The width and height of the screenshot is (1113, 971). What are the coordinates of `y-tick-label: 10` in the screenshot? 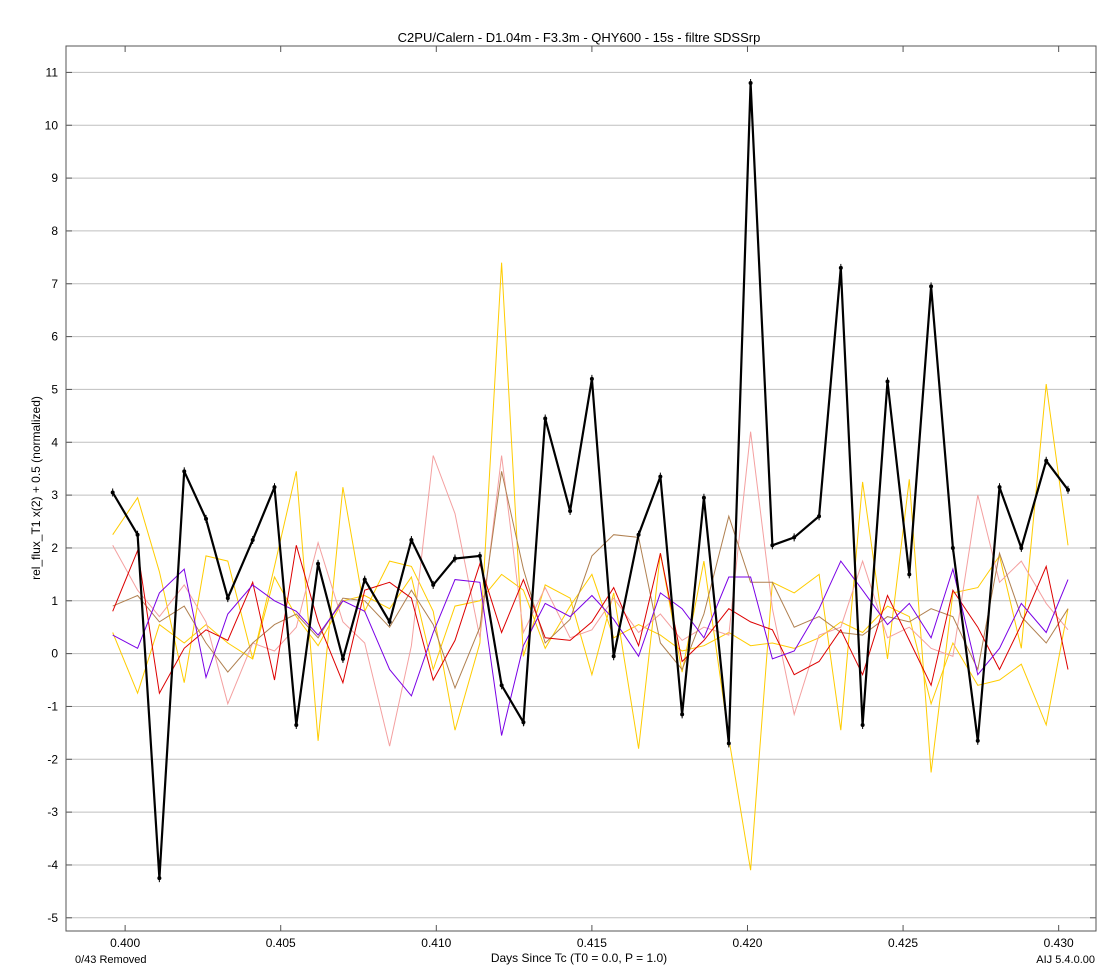 It's located at (52, 125).